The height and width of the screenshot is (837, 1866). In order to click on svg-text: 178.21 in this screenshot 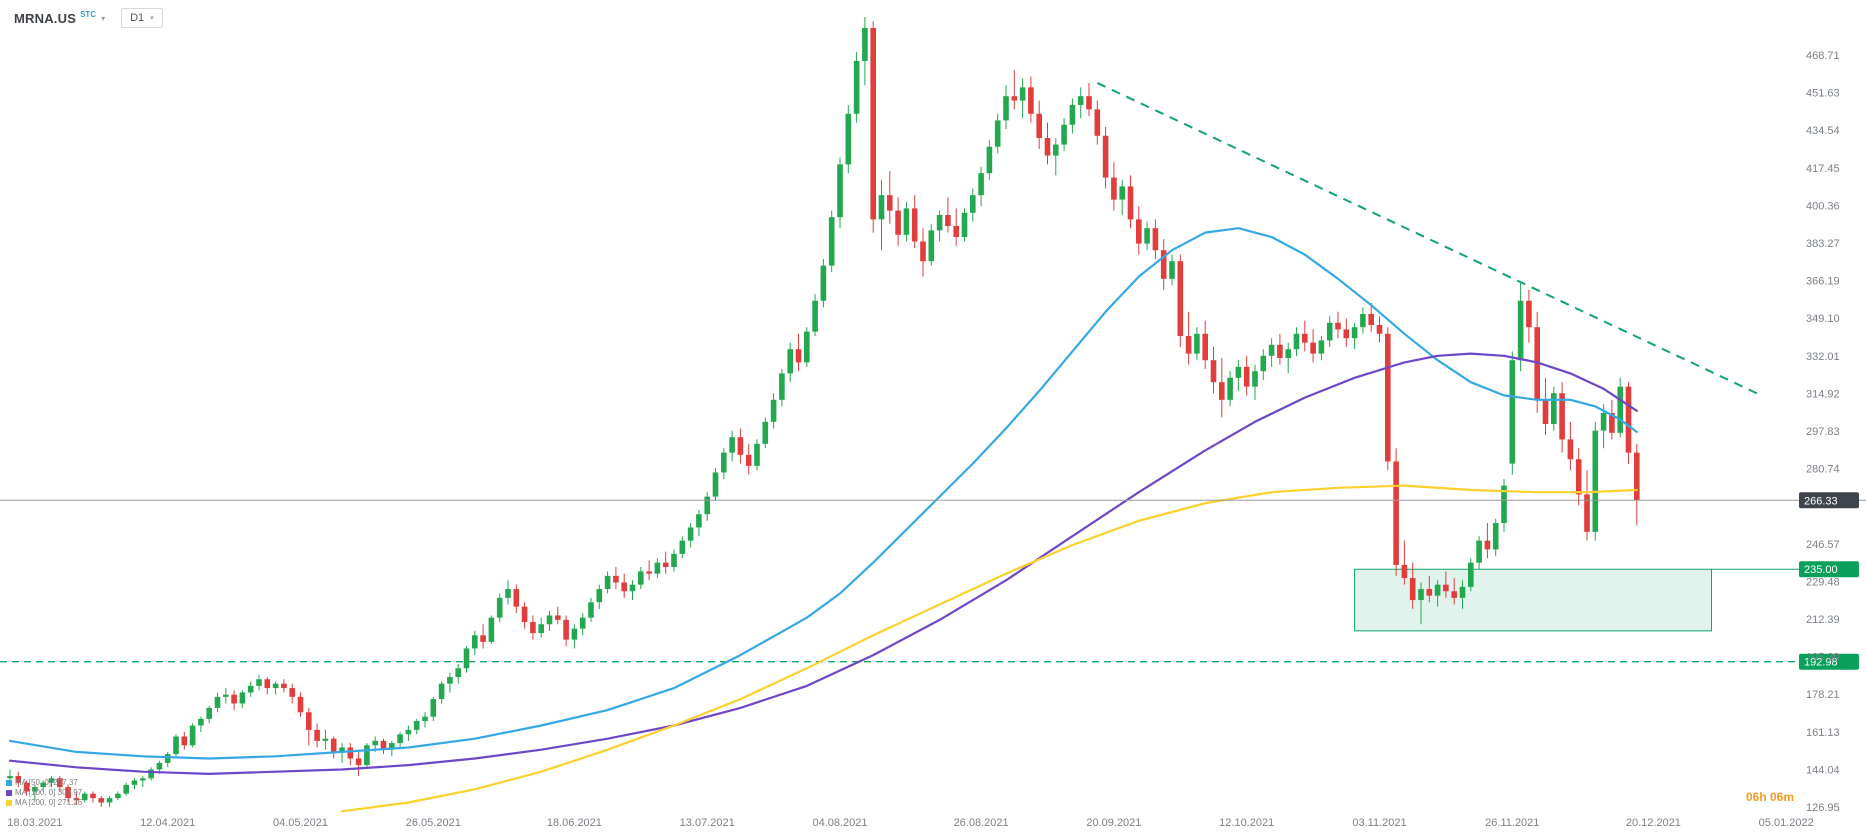, I will do `click(1823, 695)`.